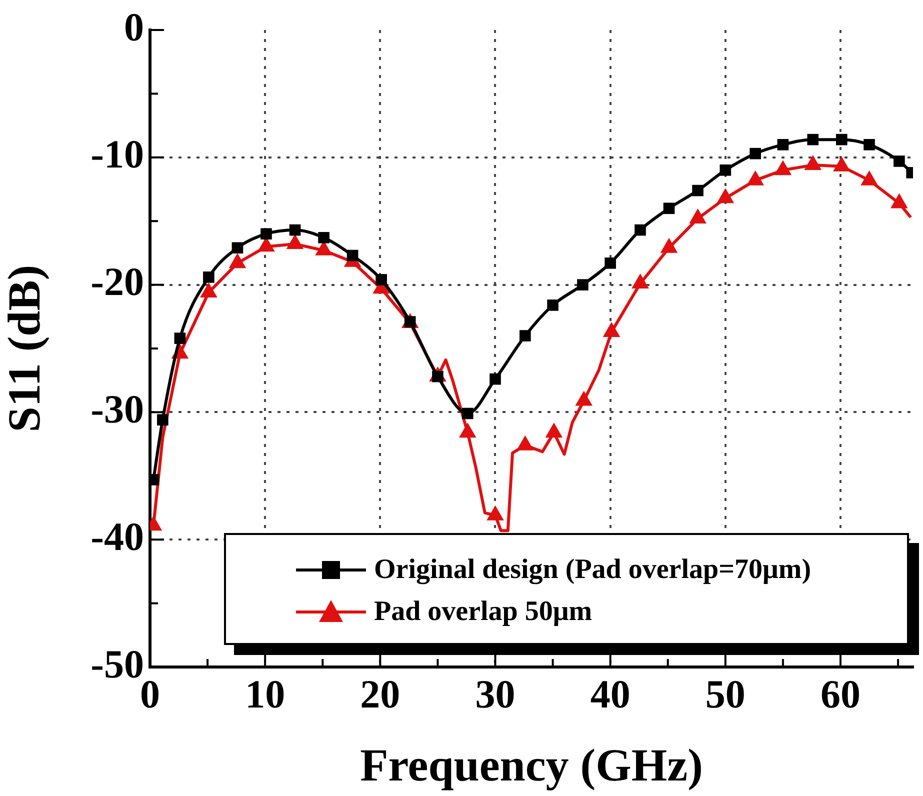  What do you see at coordinates (610, 693) in the screenshot?
I see `x-tick-label: 40` at bounding box center [610, 693].